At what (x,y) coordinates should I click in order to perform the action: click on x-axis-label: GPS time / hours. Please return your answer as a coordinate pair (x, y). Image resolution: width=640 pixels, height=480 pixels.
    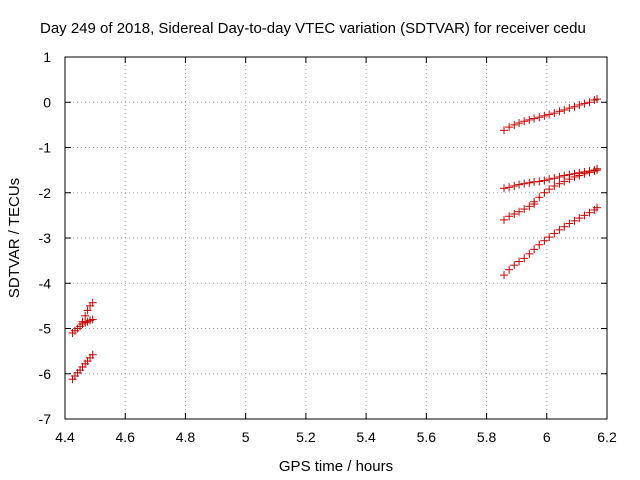
    Looking at the image, I should click on (336, 466).